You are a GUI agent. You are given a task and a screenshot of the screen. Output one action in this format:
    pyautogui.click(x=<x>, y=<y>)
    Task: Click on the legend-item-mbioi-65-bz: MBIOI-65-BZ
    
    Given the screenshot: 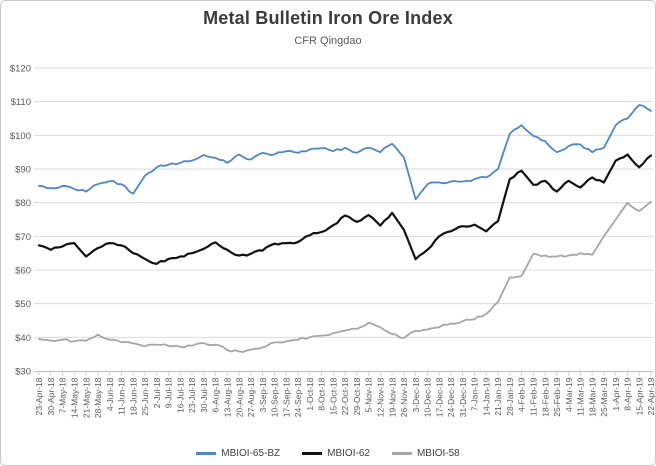 What is the action you would take?
    pyautogui.click(x=238, y=453)
    